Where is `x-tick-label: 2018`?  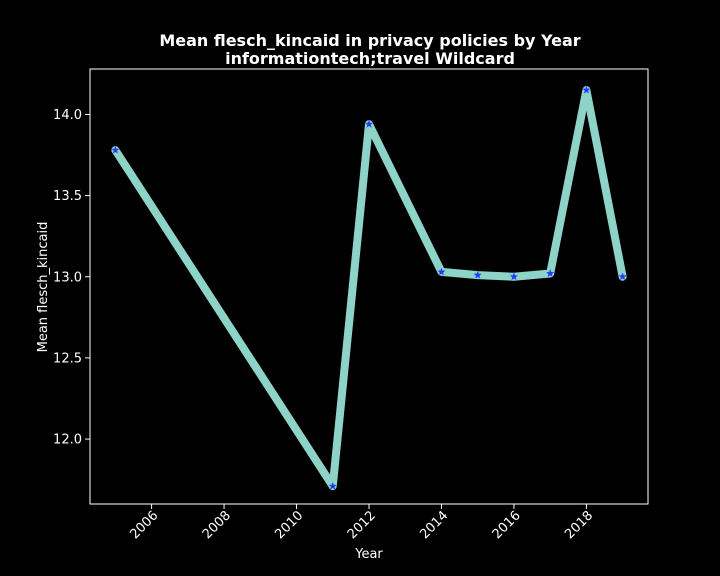
x-tick-label: 2018 is located at coordinates (579, 525).